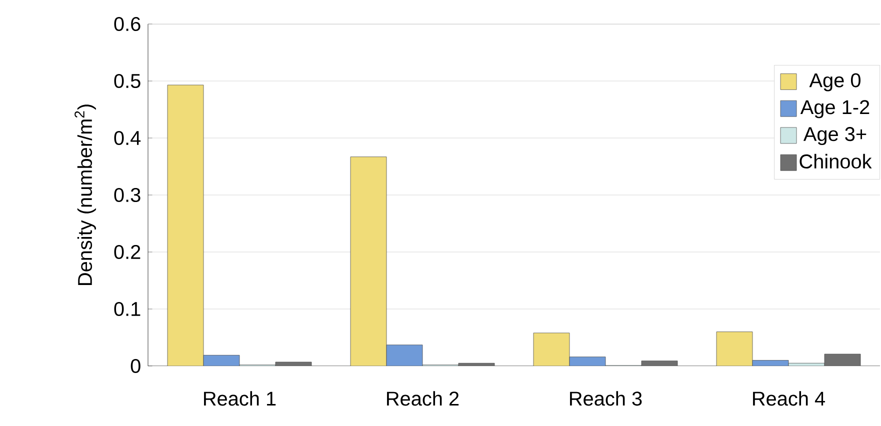  Describe the element at coordinates (789, 398) in the screenshot. I see `x-tick-label: Reach 4` at that location.